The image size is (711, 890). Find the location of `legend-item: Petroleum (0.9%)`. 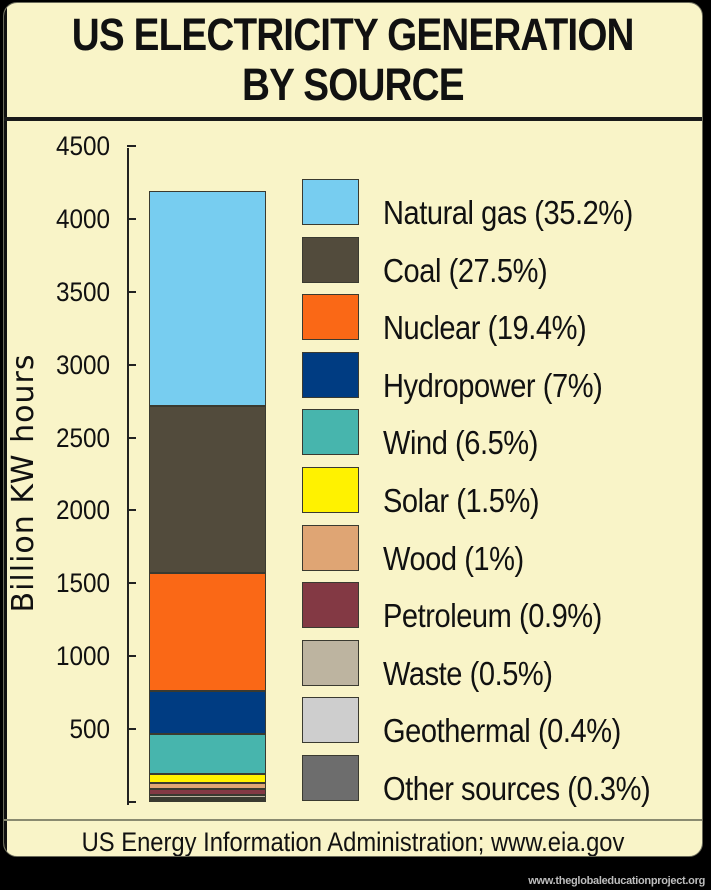

legend-item: Petroleum (0.9%) is located at coordinates (502, 608).